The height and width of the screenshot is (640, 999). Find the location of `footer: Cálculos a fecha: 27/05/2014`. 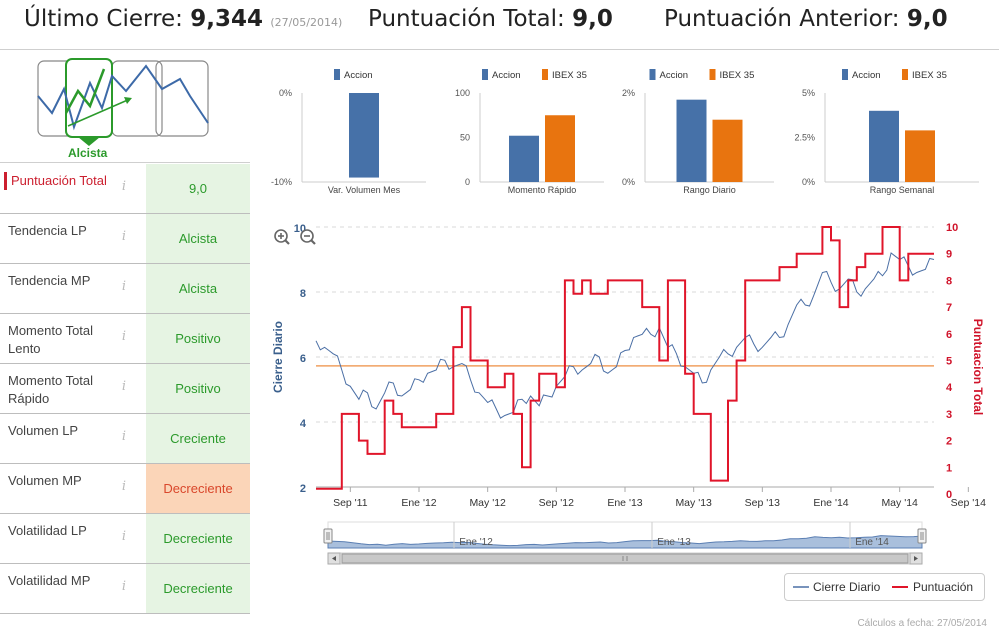

footer: Cálculos a fecha: 27/05/2014 is located at coordinates (922, 623).